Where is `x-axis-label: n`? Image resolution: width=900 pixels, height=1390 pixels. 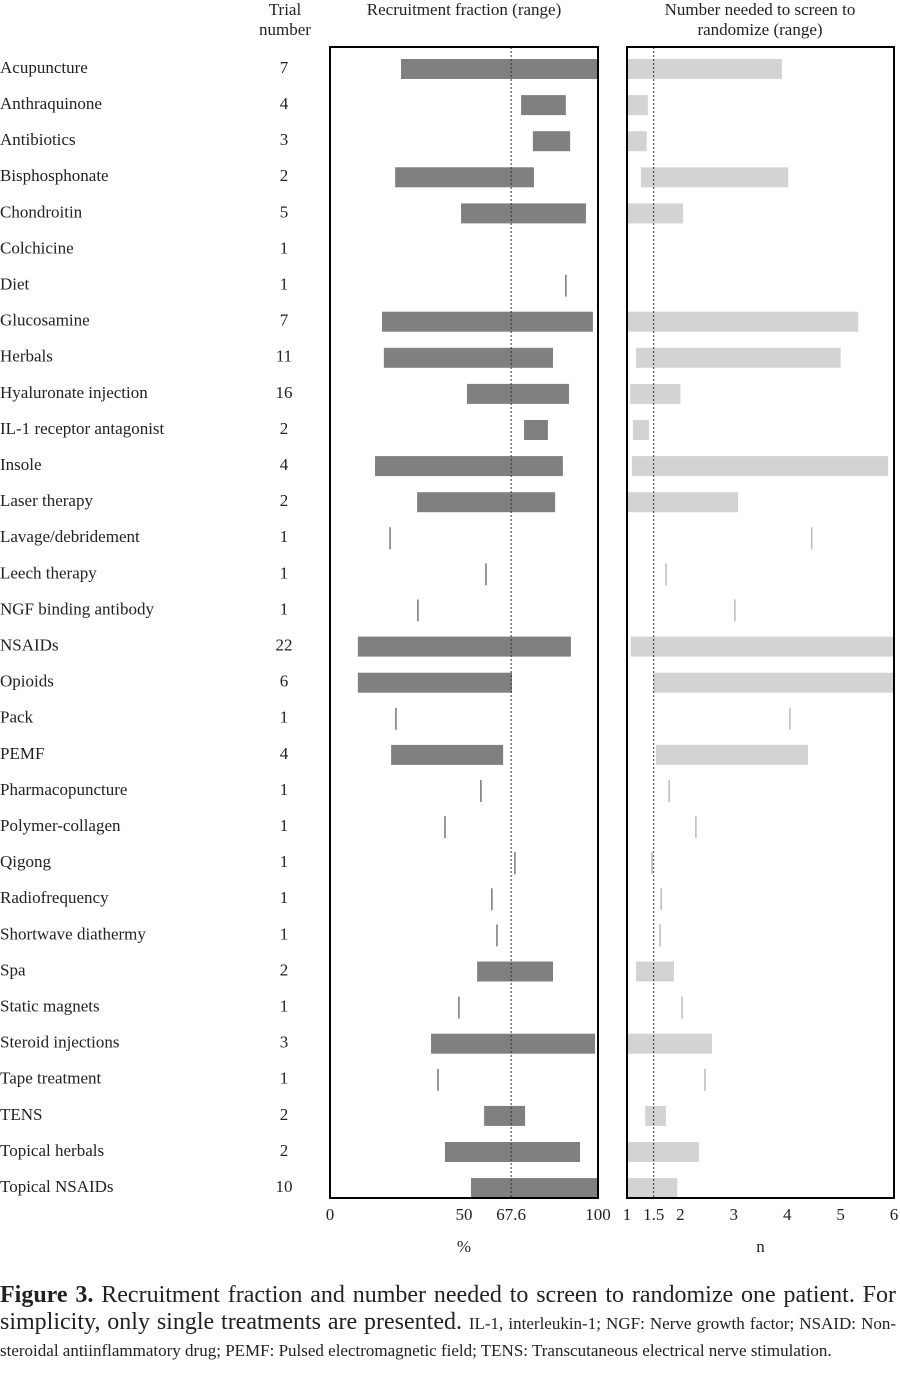 x-axis-label: n is located at coordinates (760, 1246).